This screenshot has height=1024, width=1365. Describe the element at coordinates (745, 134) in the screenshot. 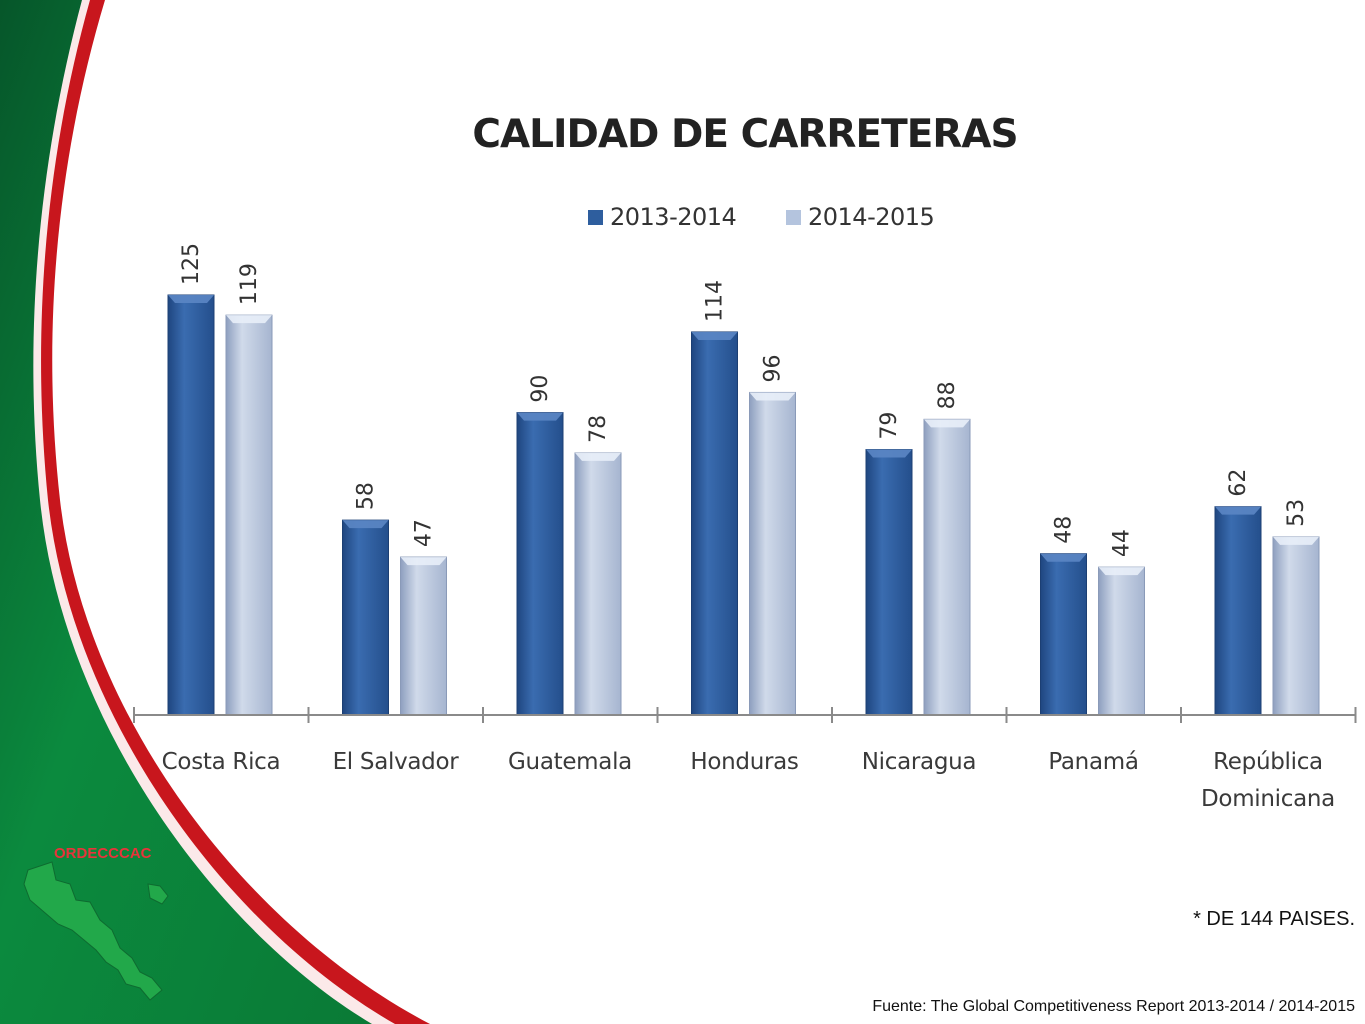

I see `chart-title: CALIDAD DE CARRETERAS` at that location.